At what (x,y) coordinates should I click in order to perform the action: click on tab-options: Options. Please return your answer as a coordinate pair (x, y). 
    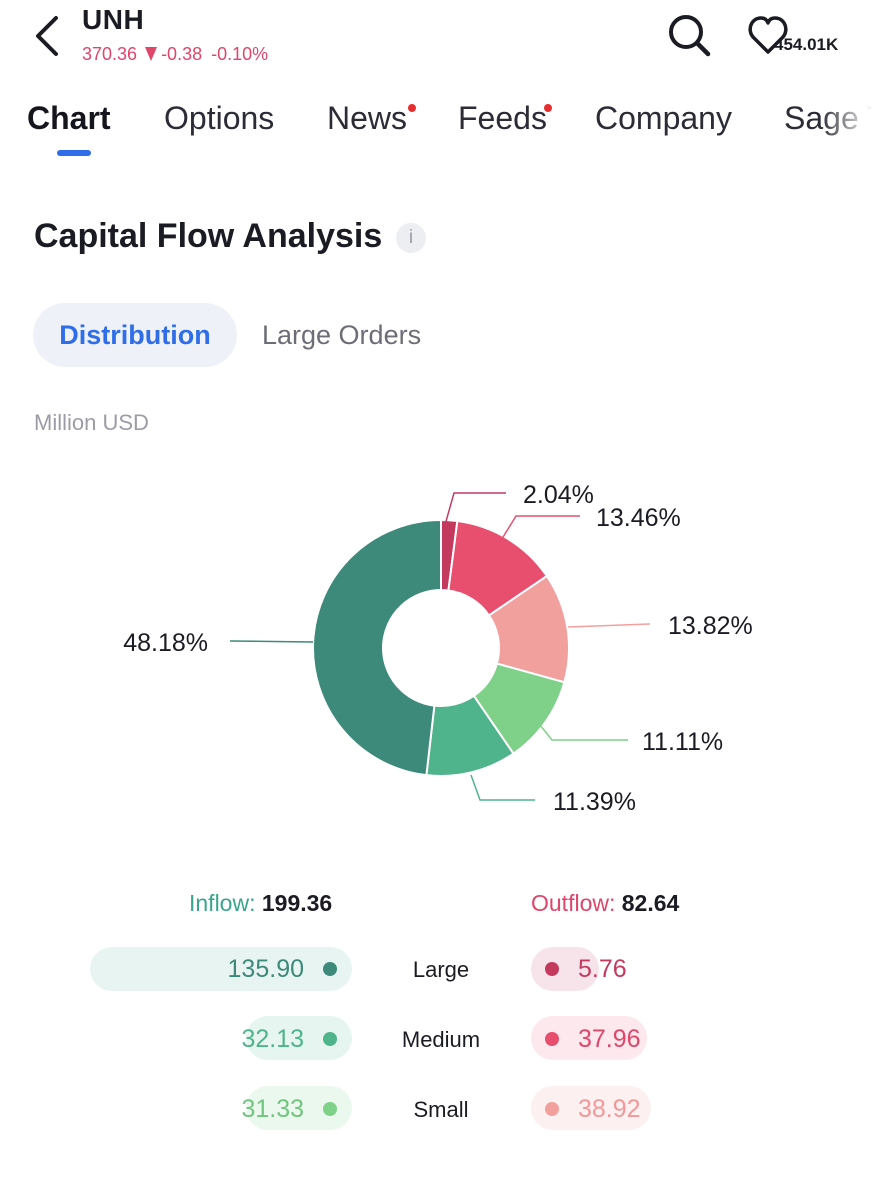
    Looking at the image, I should click on (219, 118).